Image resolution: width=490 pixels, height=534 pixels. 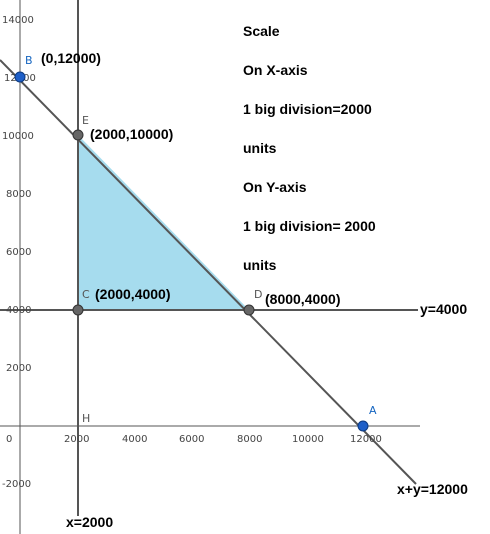 What do you see at coordinates (78, 135) in the screenshot?
I see `point-e` at bounding box center [78, 135].